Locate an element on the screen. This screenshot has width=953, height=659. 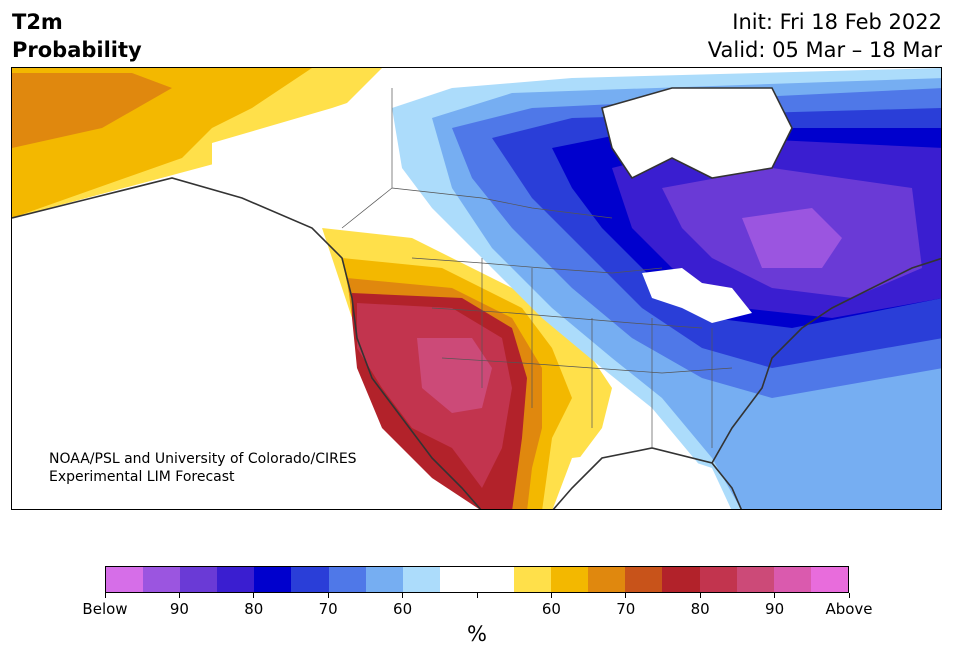
cold-region-lilac is located at coordinates (792, 238).